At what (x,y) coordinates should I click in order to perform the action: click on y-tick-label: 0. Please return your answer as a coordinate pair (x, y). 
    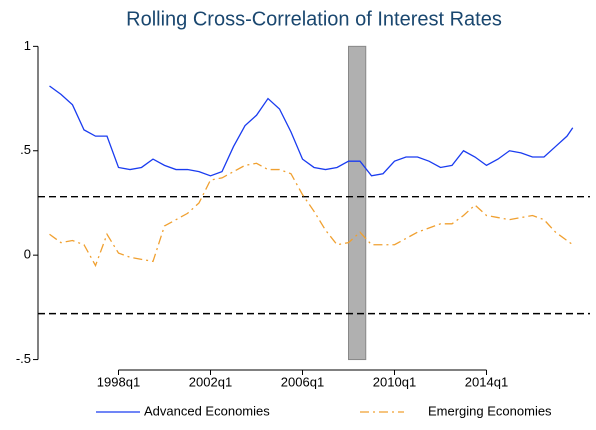
    Looking at the image, I should click on (27, 254).